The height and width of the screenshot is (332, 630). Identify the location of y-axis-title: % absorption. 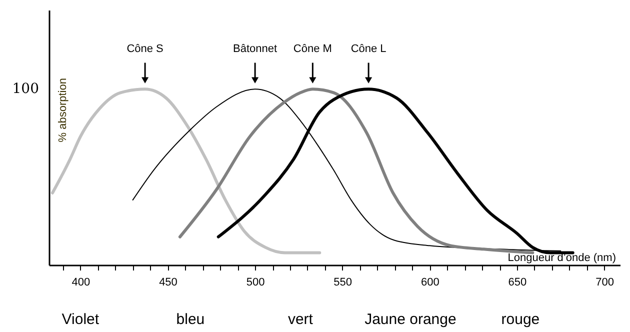
(63, 110).